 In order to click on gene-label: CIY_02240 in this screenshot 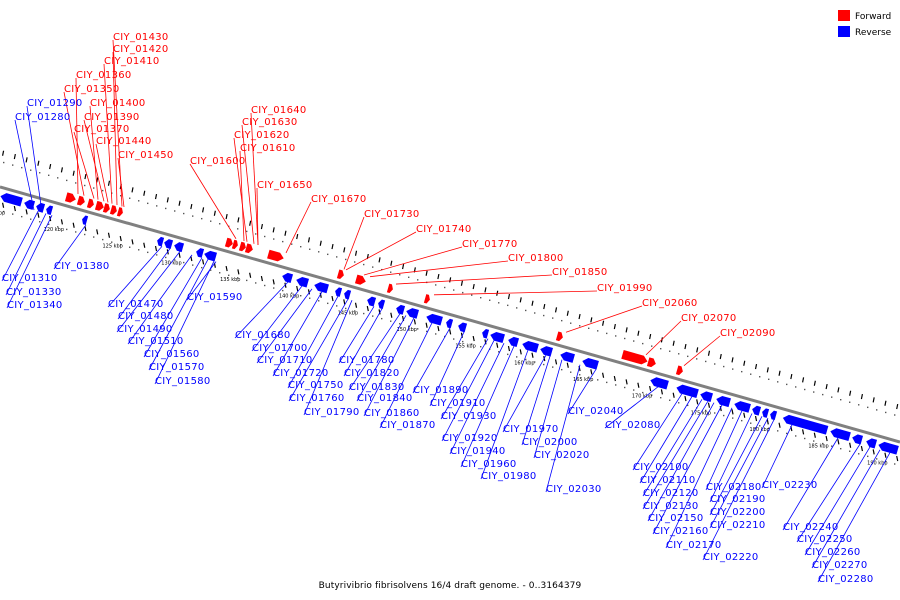, I will do `click(811, 527)`.